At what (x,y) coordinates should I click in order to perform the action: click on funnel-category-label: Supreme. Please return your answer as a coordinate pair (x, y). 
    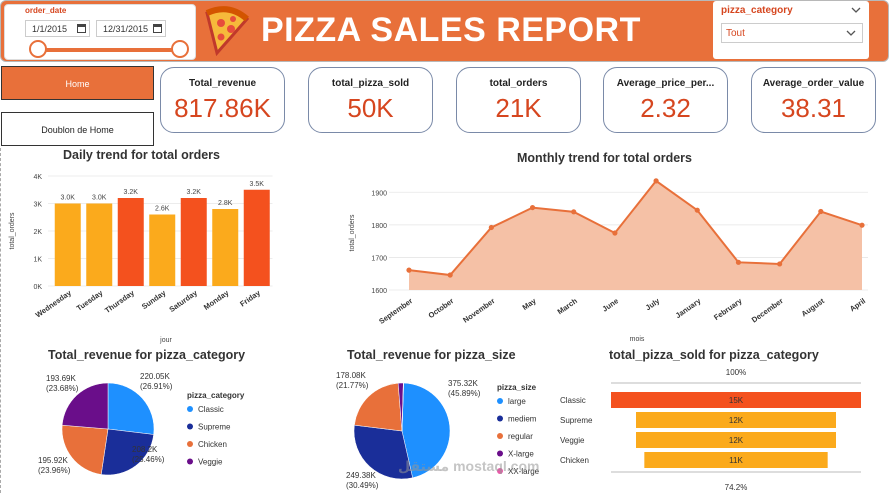
    Looking at the image, I should click on (576, 420).